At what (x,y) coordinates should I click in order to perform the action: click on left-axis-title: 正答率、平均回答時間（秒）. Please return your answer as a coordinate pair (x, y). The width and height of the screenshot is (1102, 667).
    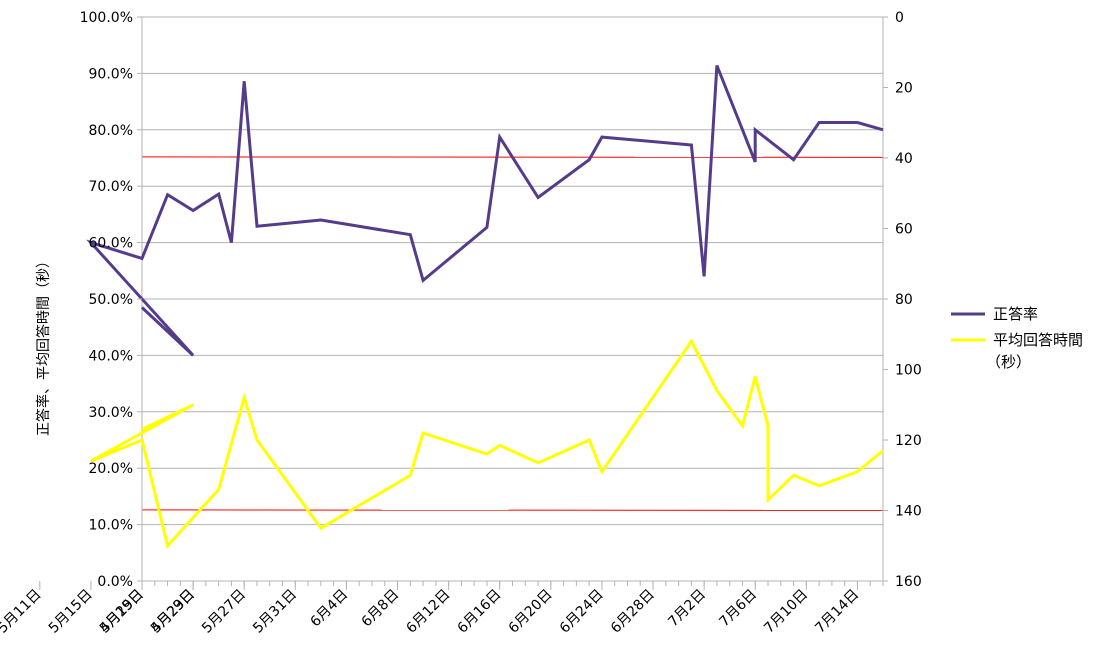
    Looking at the image, I should click on (43, 345).